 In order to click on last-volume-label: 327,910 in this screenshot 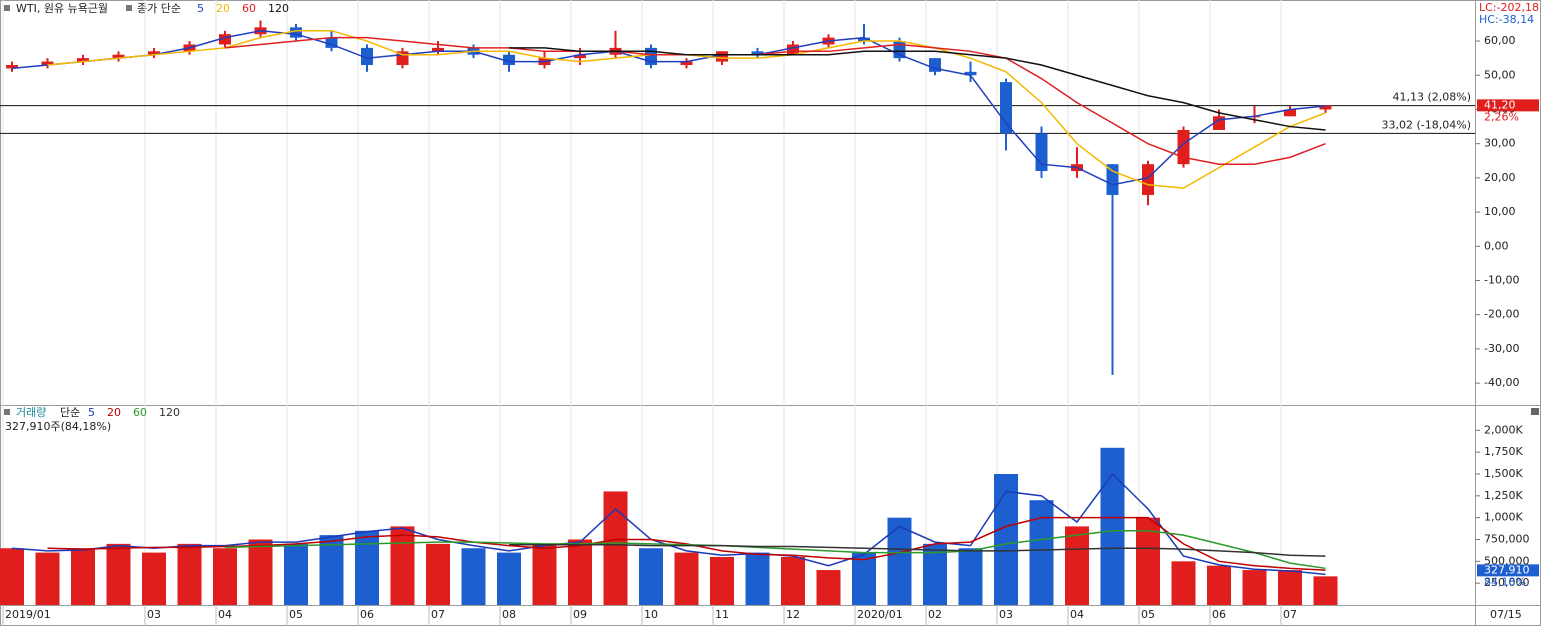, I will do `click(1507, 569)`.